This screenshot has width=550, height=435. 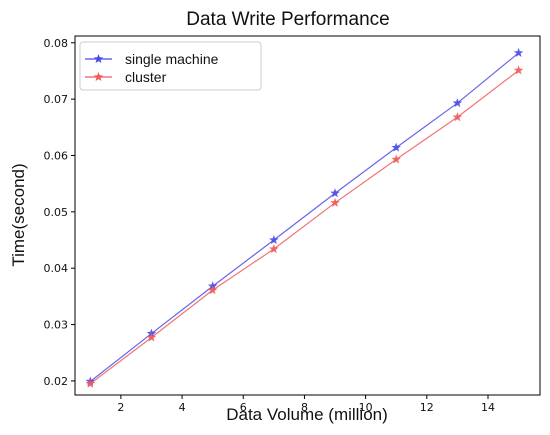 What do you see at coordinates (56, 43) in the screenshot?
I see `y-tick-label: 0.08` at bounding box center [56, 43].